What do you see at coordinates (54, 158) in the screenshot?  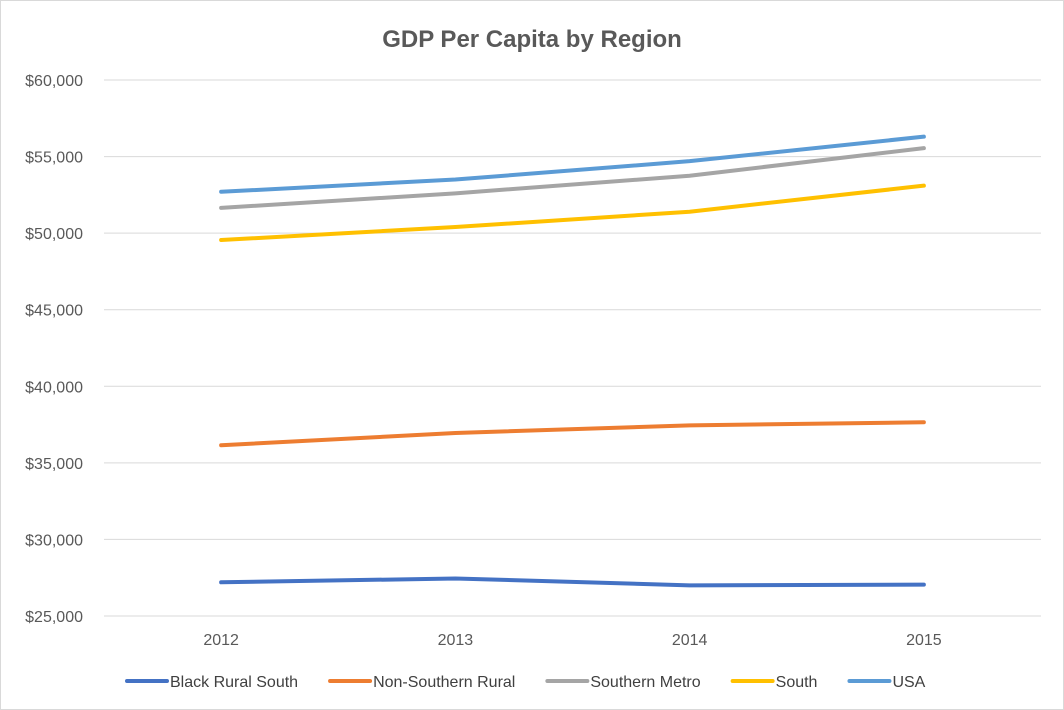 I see `y-tick-label: $55,000` at bounding box center [54, 158].